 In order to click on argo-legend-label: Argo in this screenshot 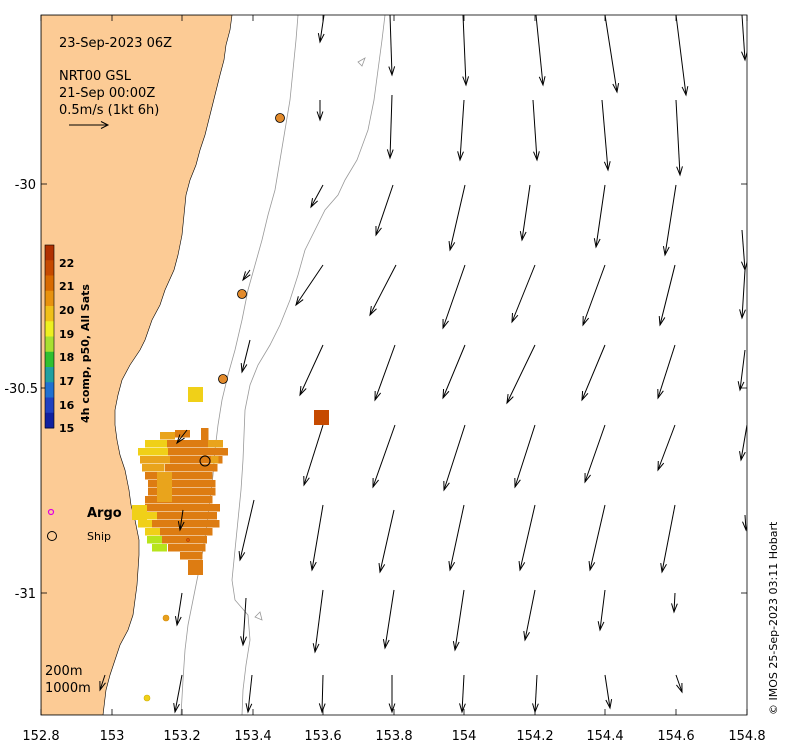, I will do `click(104, 513)`.